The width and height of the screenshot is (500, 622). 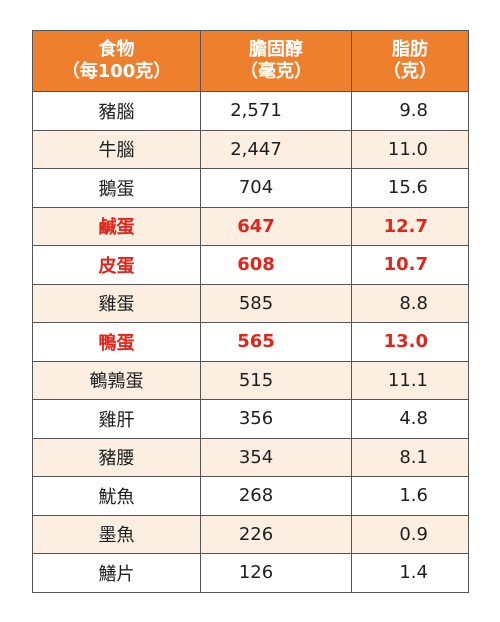 What do you see at coordinates (276, 419) in the screenshot?
I see `cholesterol-cell: 356` at bounding box center [276, 419].